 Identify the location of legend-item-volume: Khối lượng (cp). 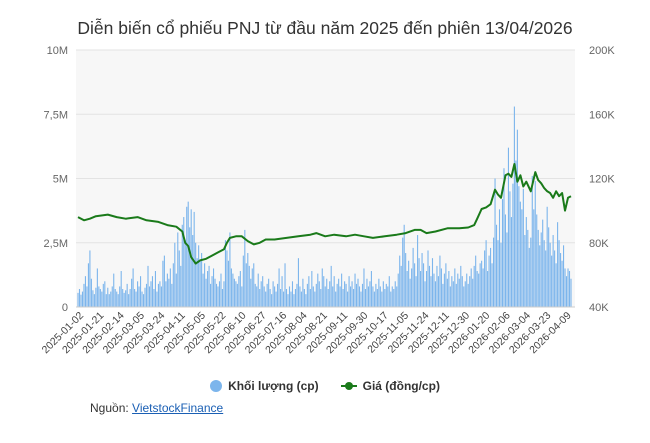
(264, 386).